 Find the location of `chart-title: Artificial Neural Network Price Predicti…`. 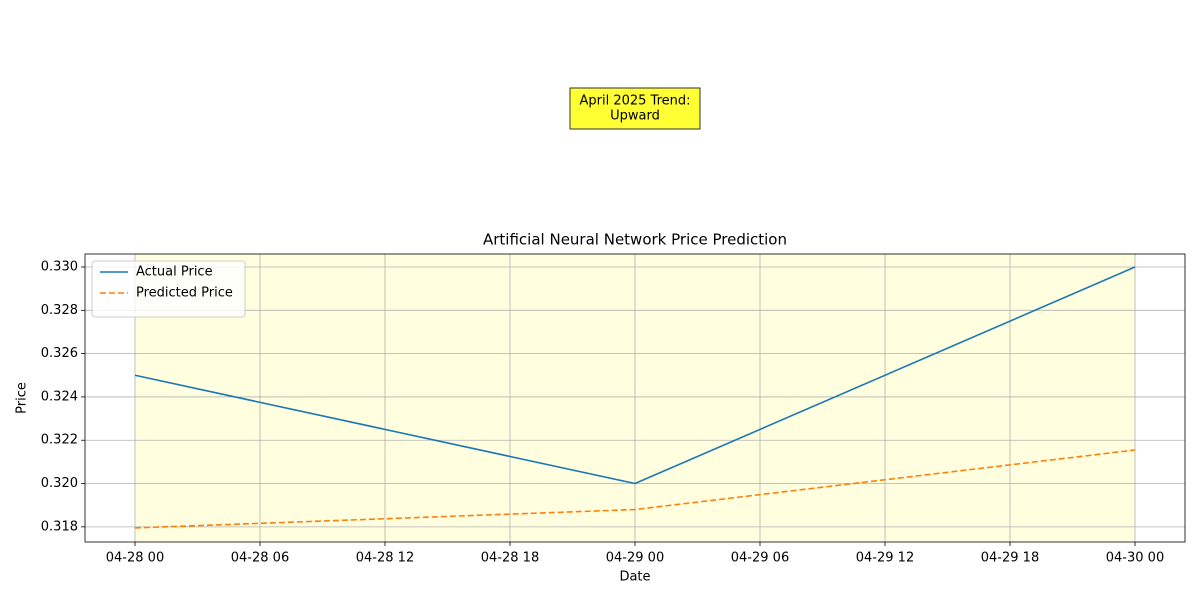

chart-title: Artificial Neural Network Price Predicti… is located at coordinates (635, 240).